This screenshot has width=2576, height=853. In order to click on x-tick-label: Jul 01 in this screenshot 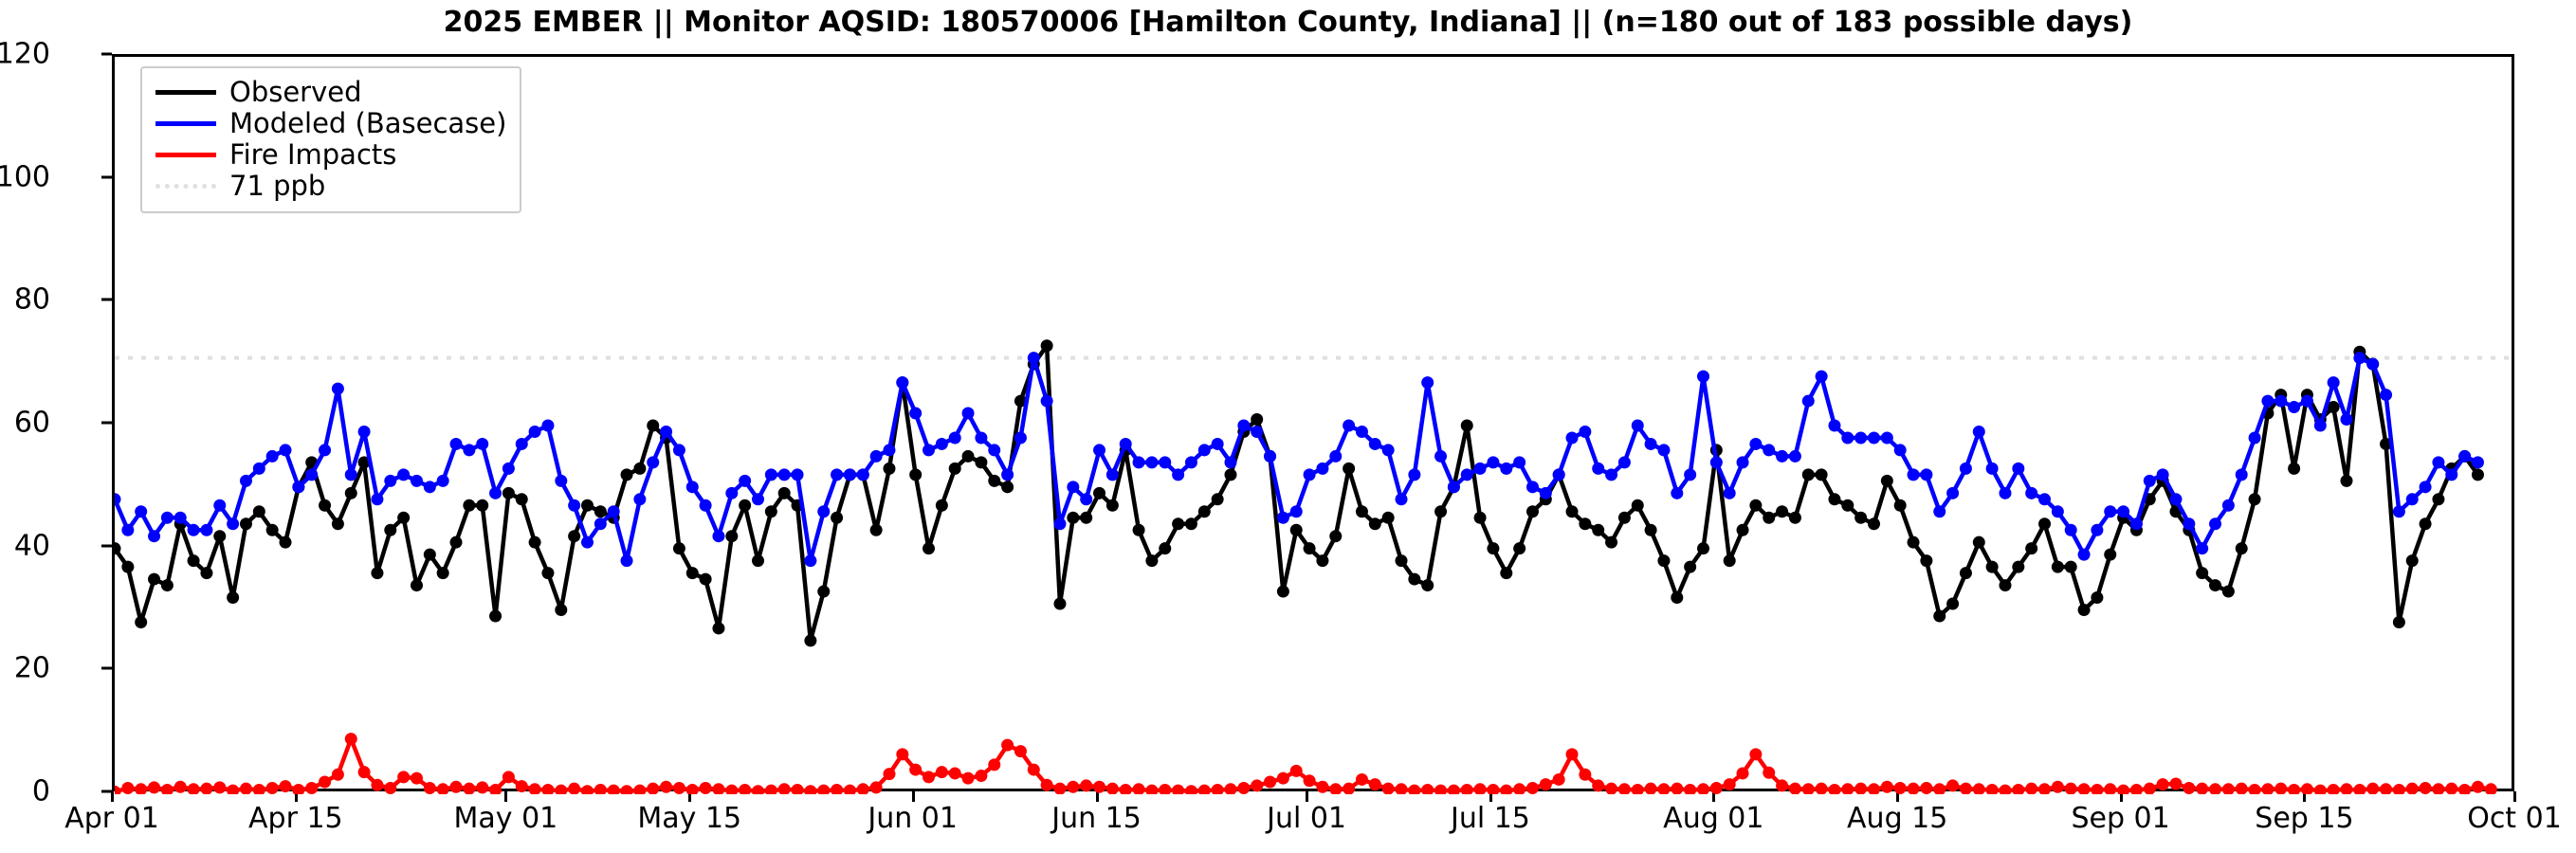, I will do `click(1307, 818)`.